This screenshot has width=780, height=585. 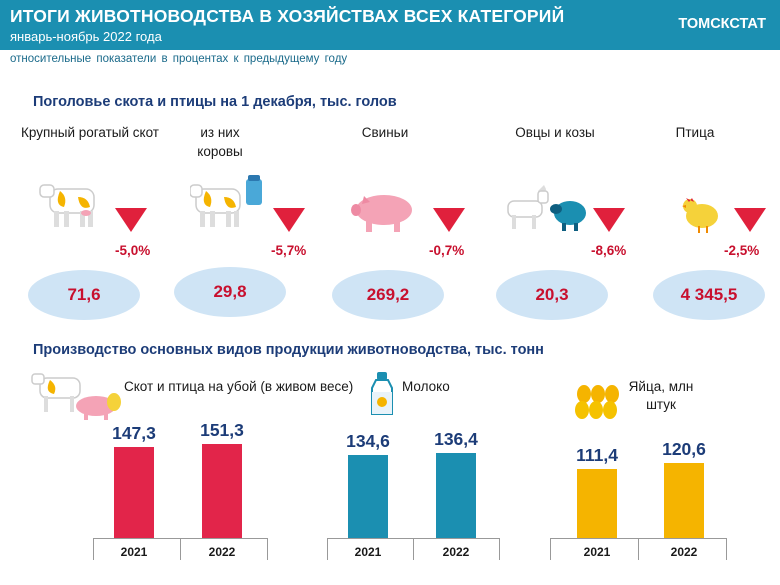 I want to click on data-label: 111,4, so click(x=597, y=454).